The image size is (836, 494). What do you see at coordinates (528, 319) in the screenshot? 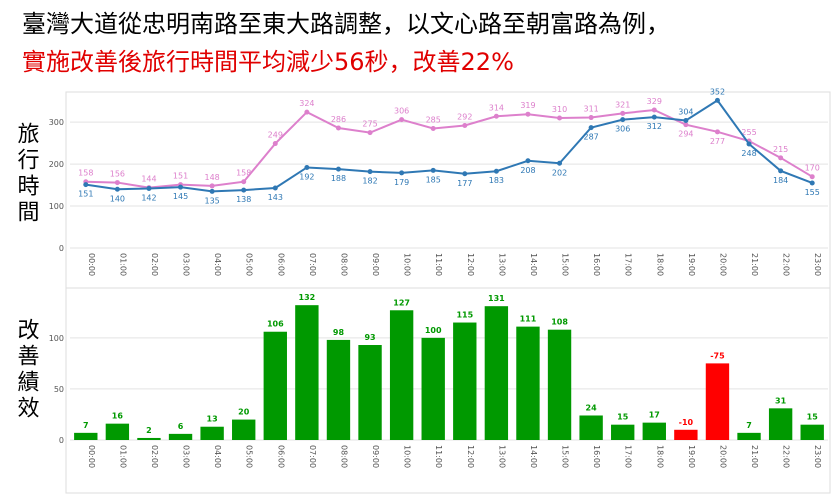
I see `value-label: 111` at bounding box center [528, 319].